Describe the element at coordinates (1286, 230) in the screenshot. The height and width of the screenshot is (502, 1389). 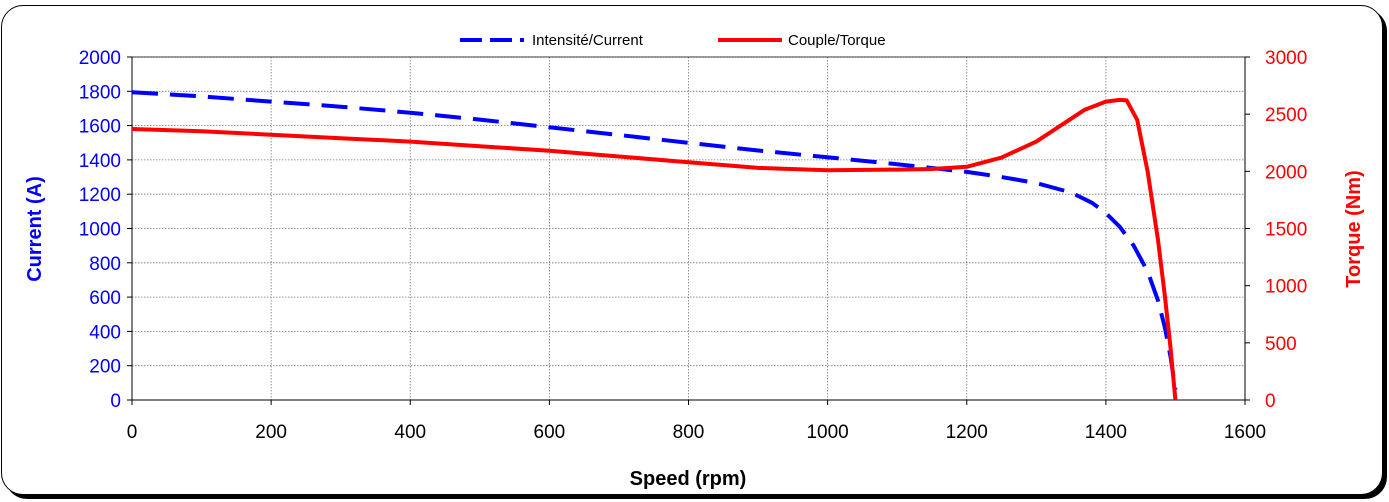
I see `right-y-tick-label: 1500` at that location.